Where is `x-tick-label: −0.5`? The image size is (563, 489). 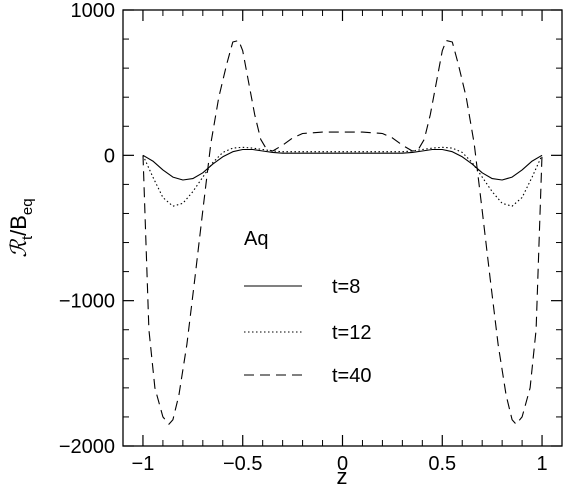 x-tick-label: −0.5 is located at coordinates (242, 464).